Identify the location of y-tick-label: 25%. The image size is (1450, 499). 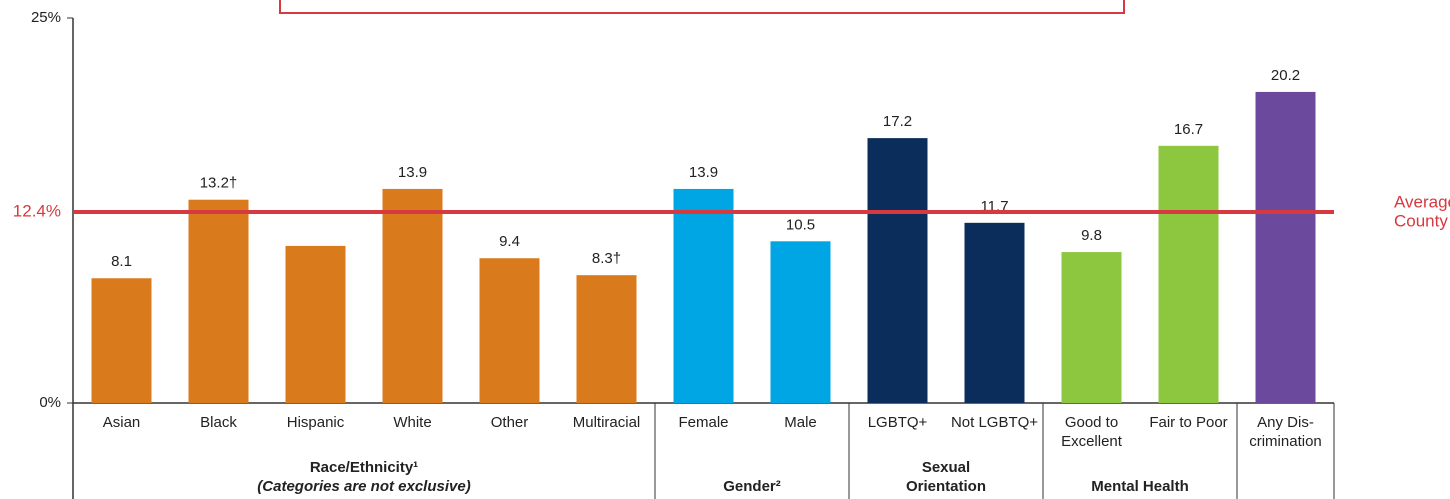
(46, 17).